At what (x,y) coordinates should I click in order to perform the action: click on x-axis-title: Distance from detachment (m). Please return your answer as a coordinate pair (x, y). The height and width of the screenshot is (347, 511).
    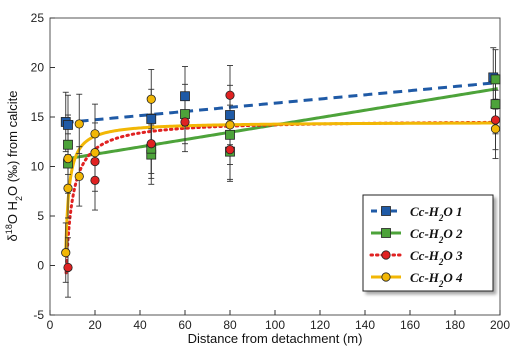
    Looking at the image, I should click on (275, 338).